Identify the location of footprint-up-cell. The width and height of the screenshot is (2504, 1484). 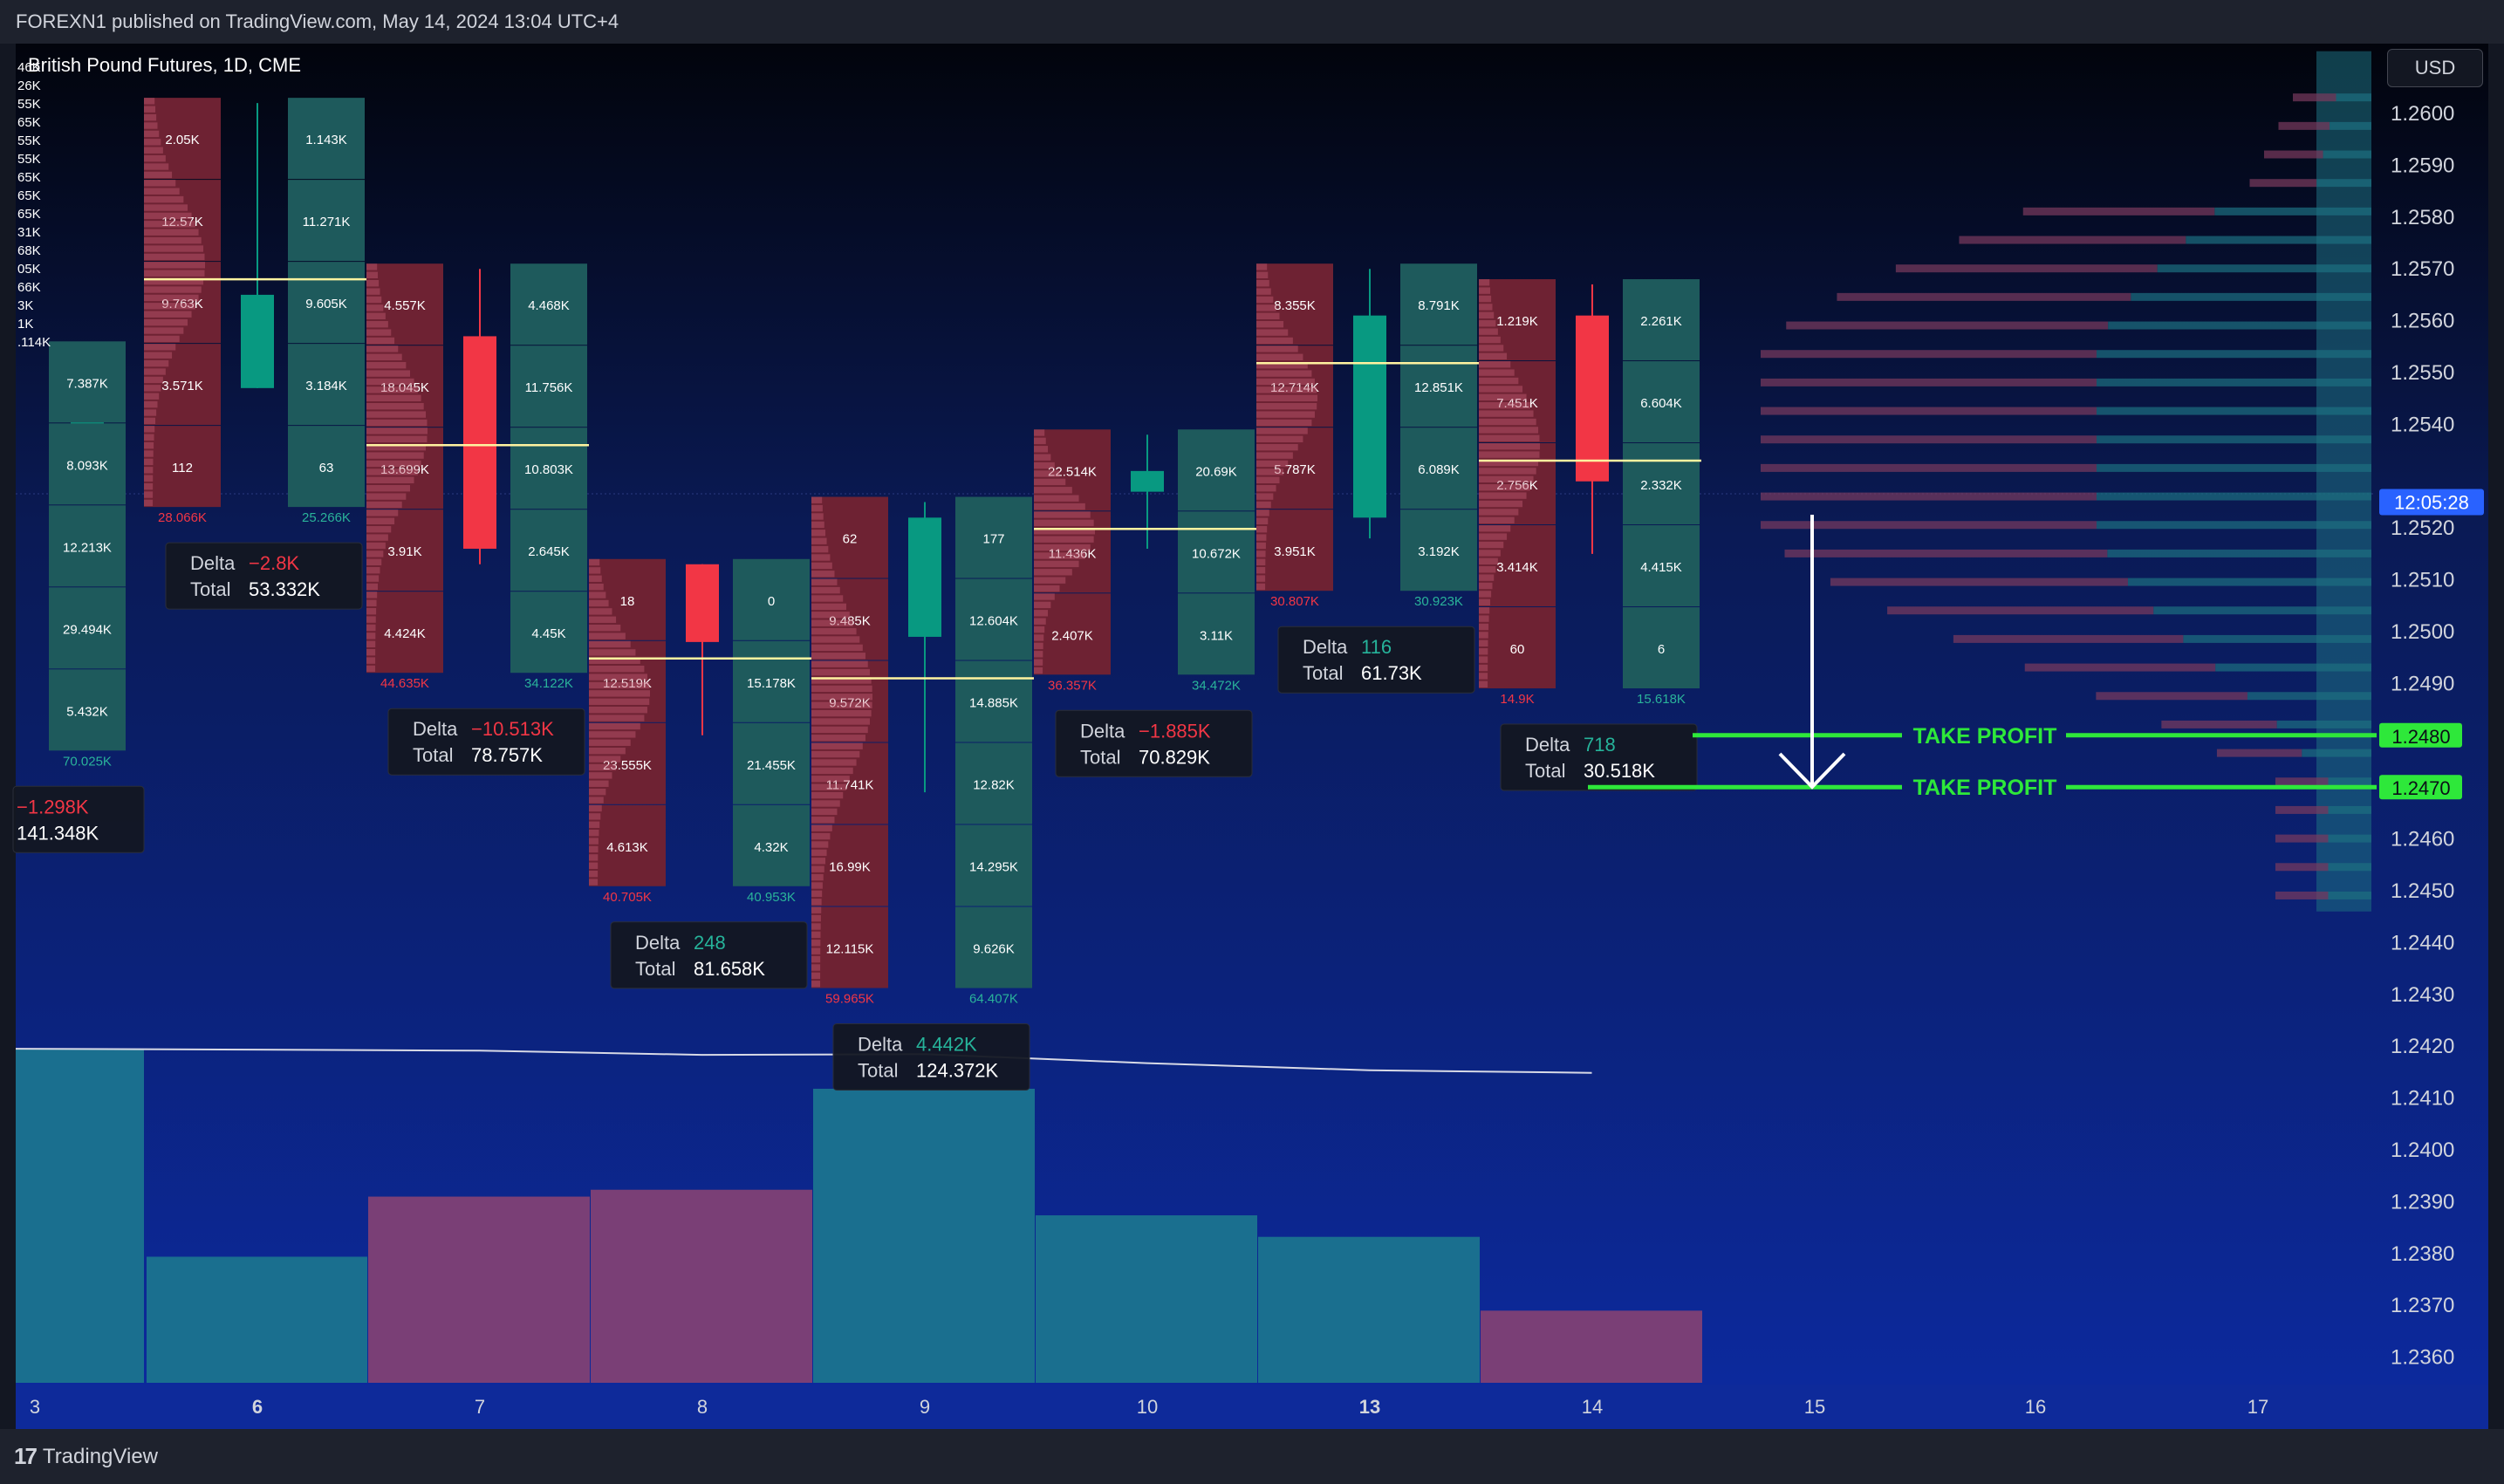
(1438, 468).